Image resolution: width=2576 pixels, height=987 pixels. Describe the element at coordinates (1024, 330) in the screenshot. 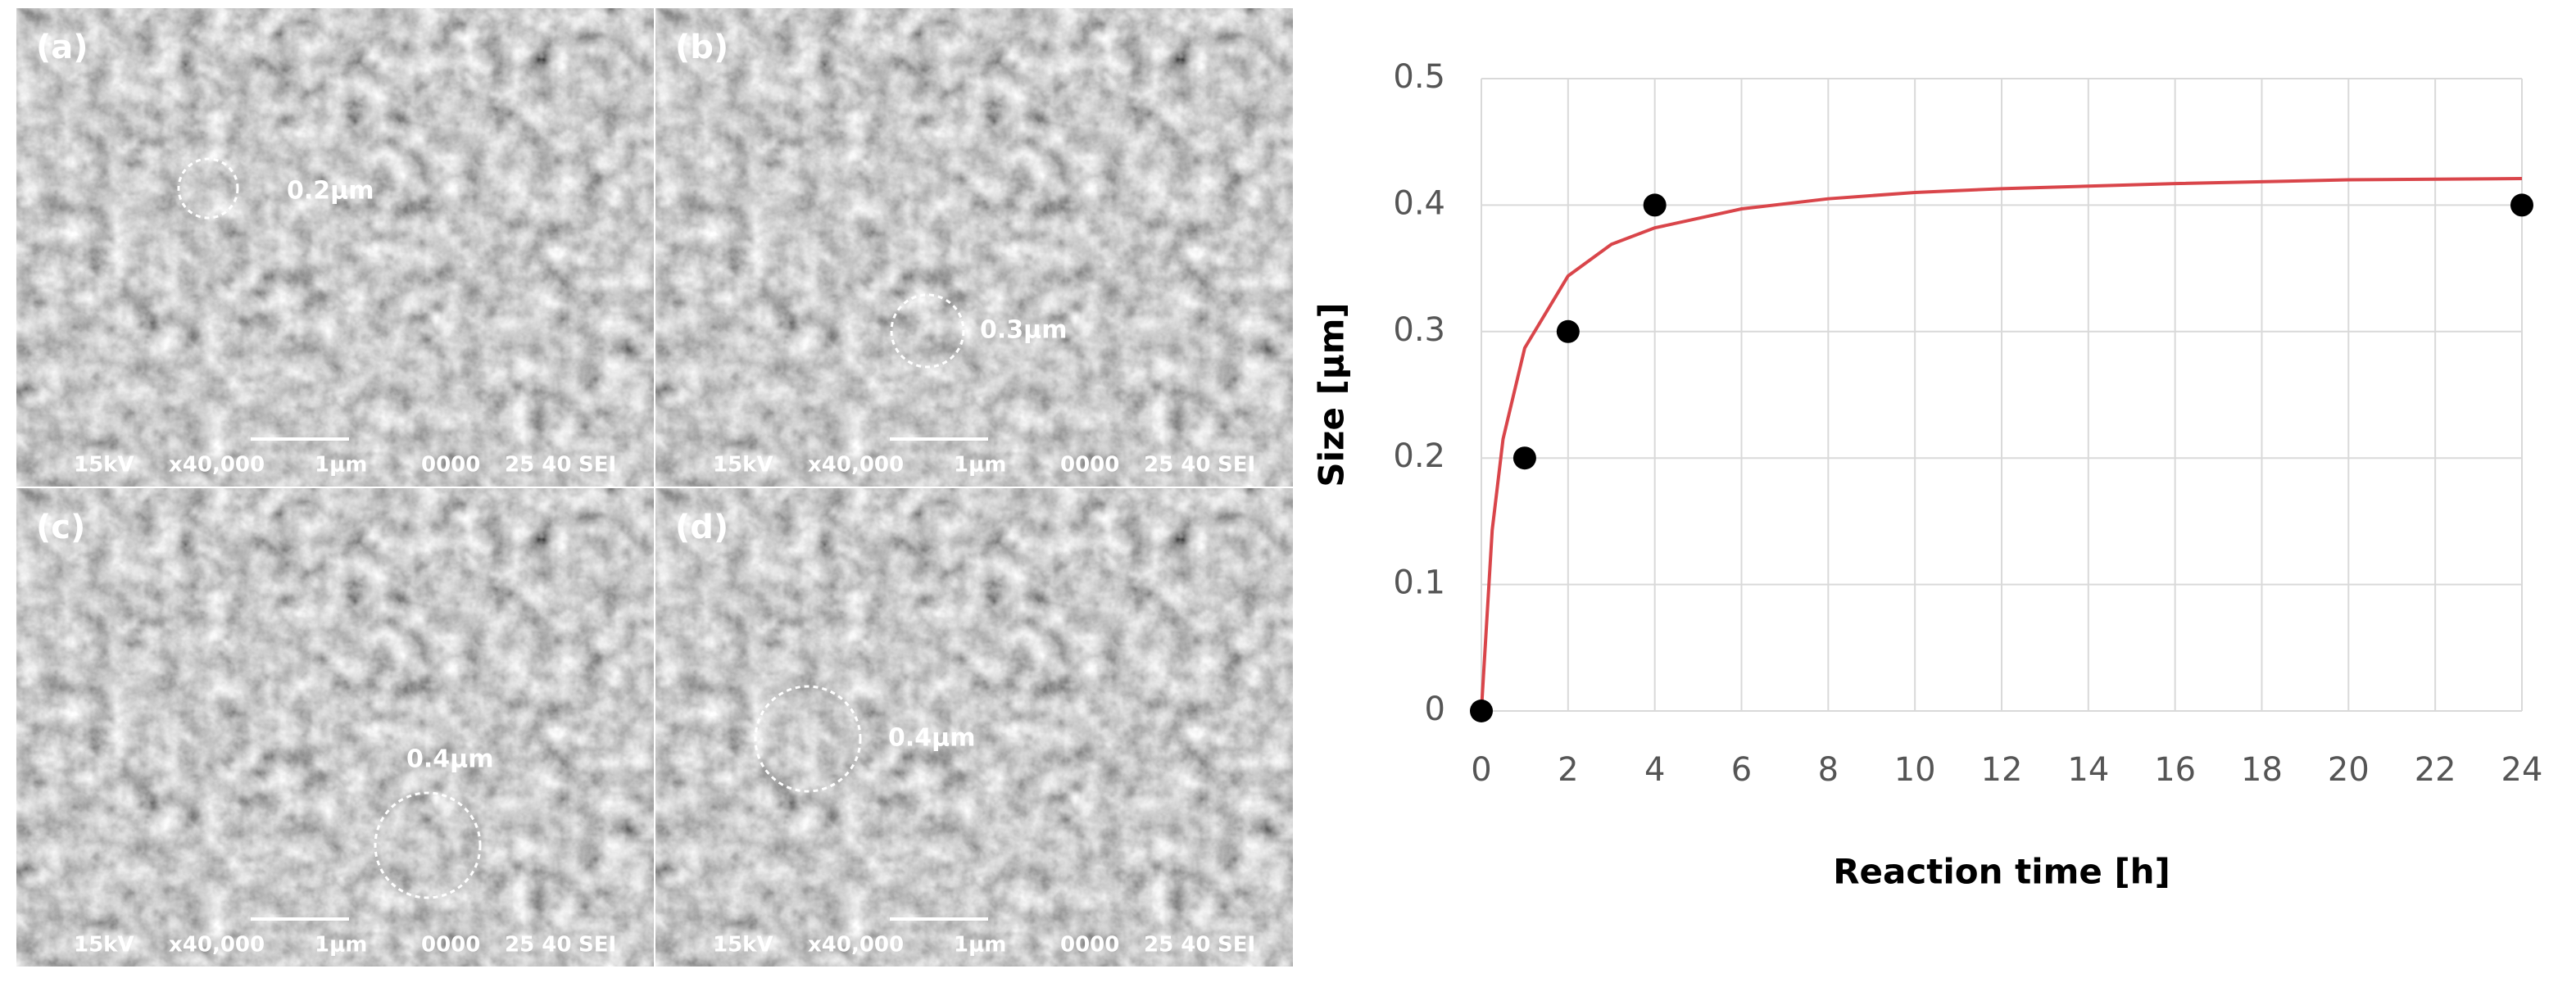

I see `size-label: 0.3μm` at that location.